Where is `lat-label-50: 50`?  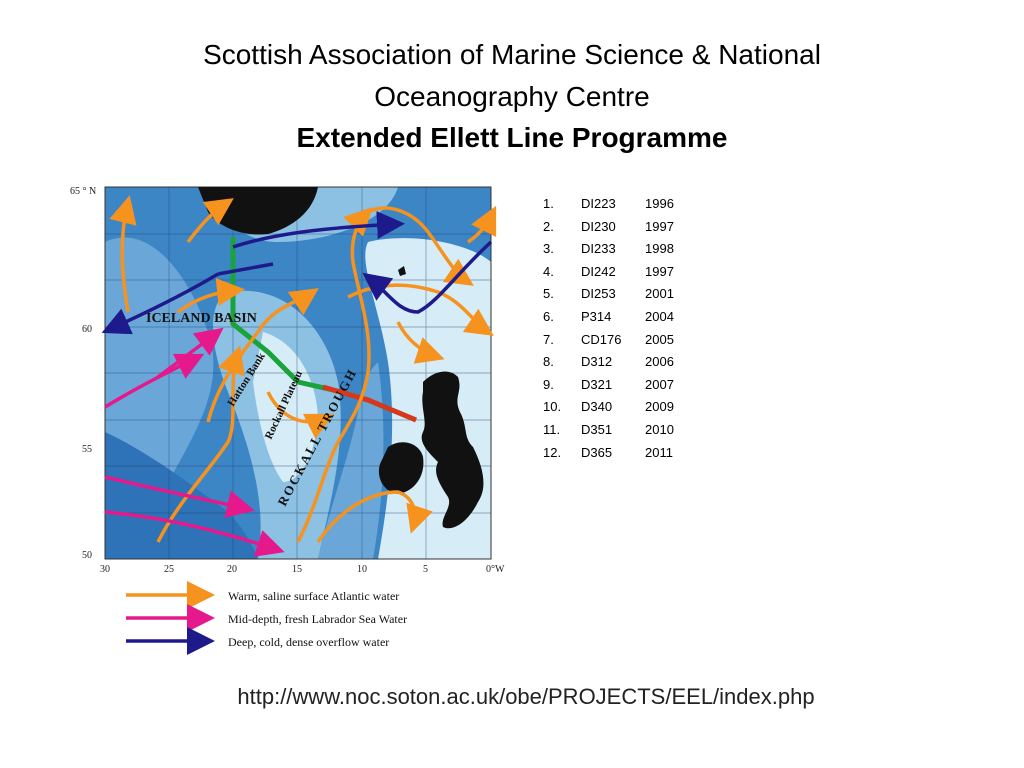 lat-label-50: 50 is located at coordinates (87, 555).